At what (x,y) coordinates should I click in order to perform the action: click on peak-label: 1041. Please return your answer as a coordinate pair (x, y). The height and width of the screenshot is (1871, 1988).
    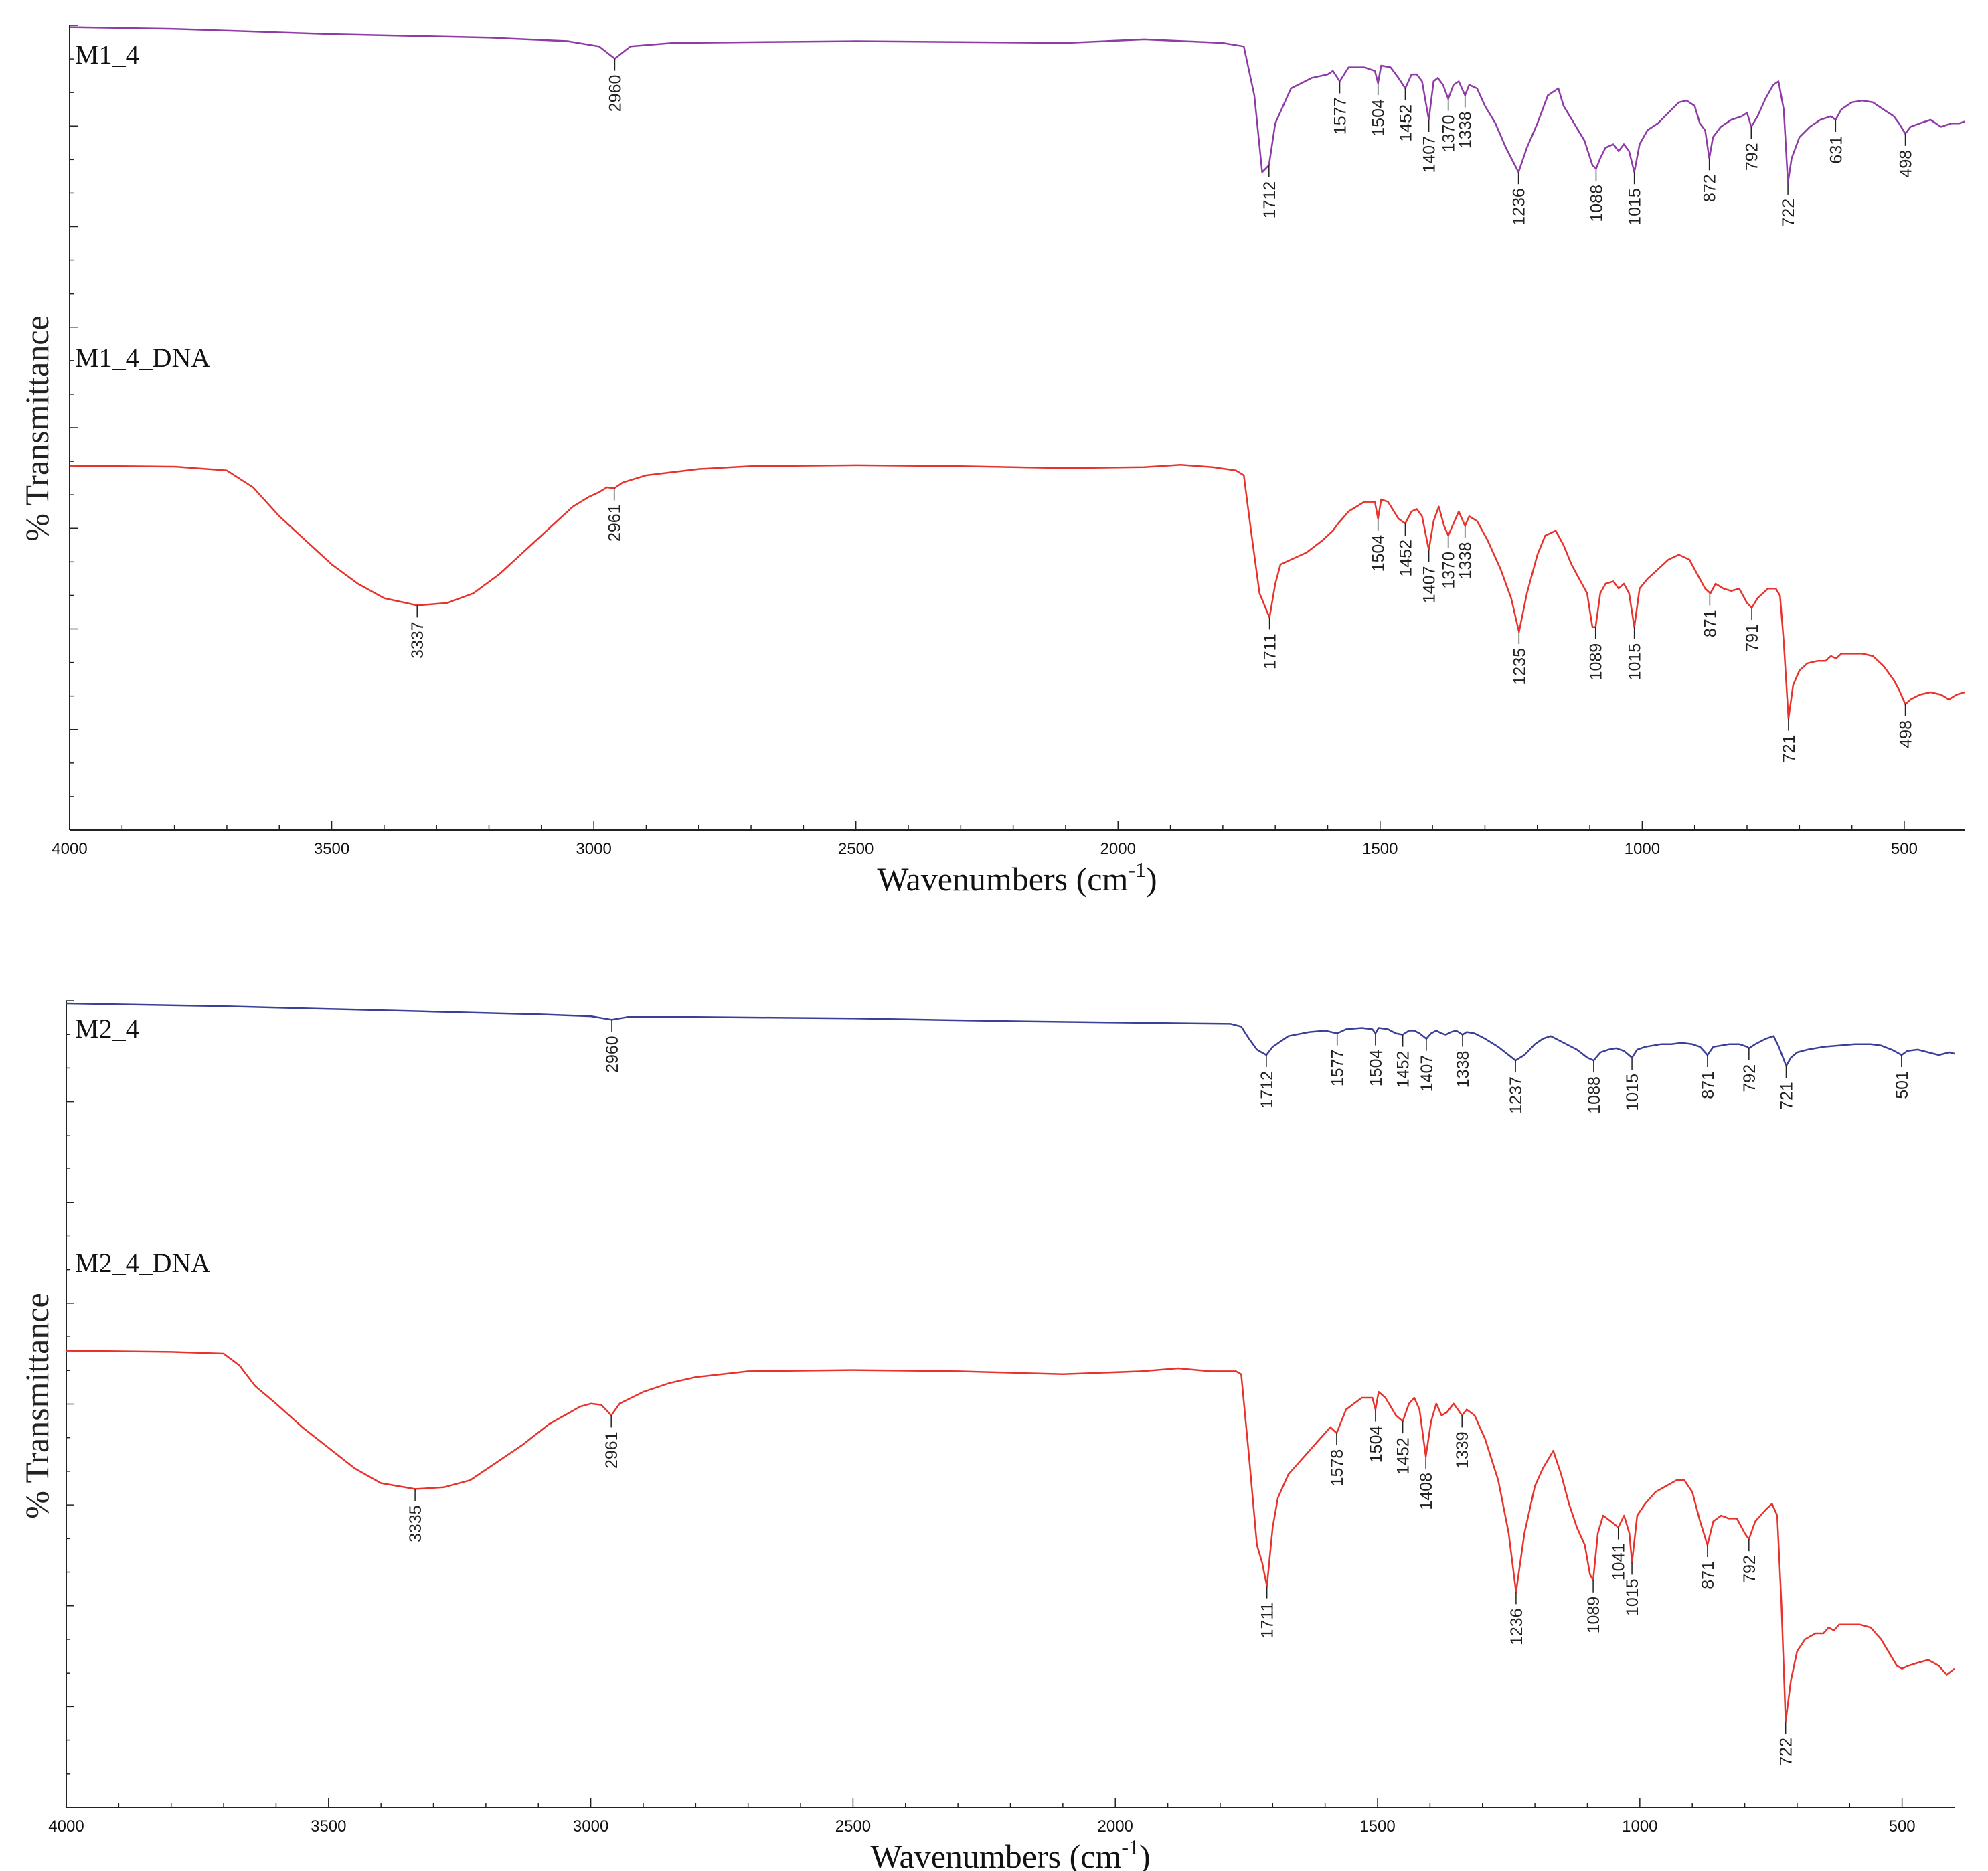
    Looking at the image, I should click on (1620, 1562).